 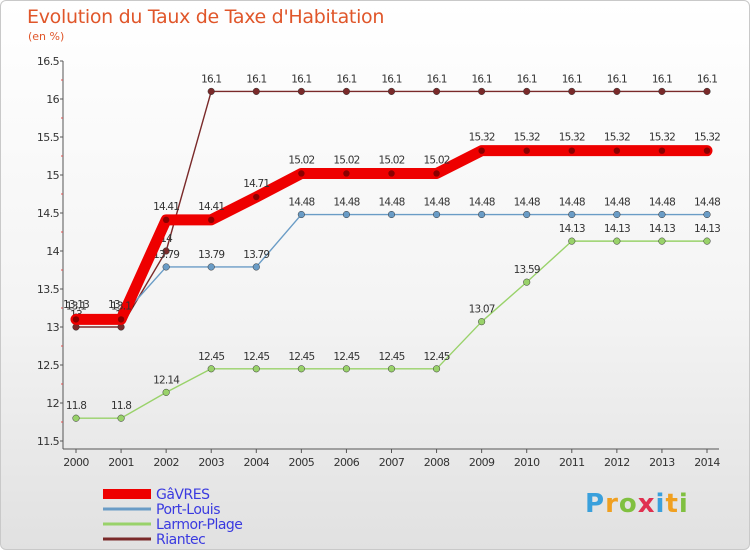 I want to click on data-label: 12.14, so click(x=166, y=380).